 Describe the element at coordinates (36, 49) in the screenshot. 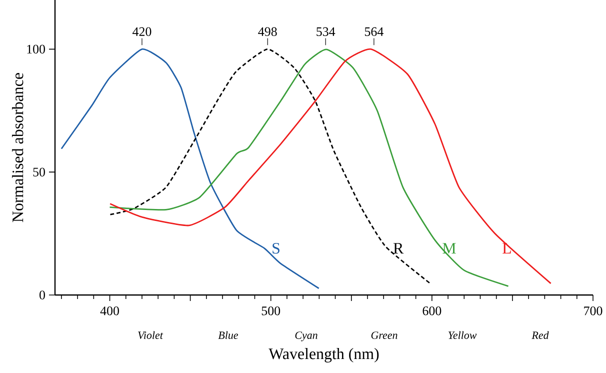

I see `y-tick-label: 100` at that location.